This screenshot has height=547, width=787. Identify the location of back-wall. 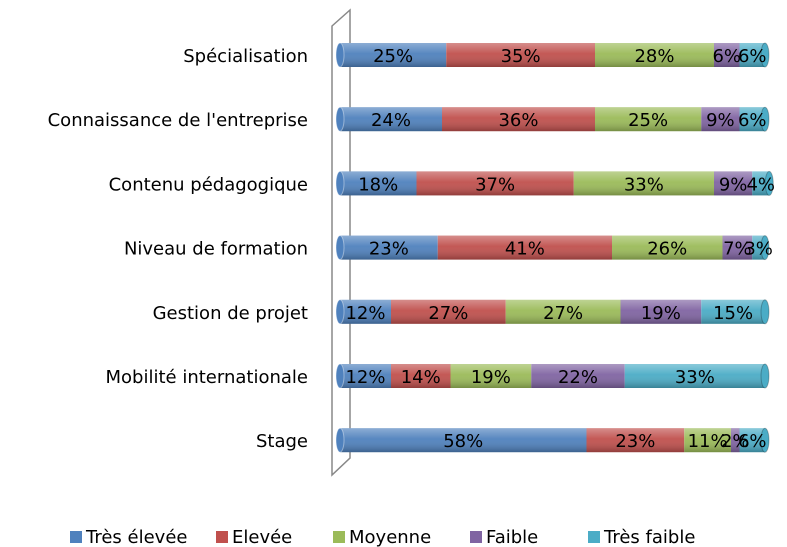
(341, 242).